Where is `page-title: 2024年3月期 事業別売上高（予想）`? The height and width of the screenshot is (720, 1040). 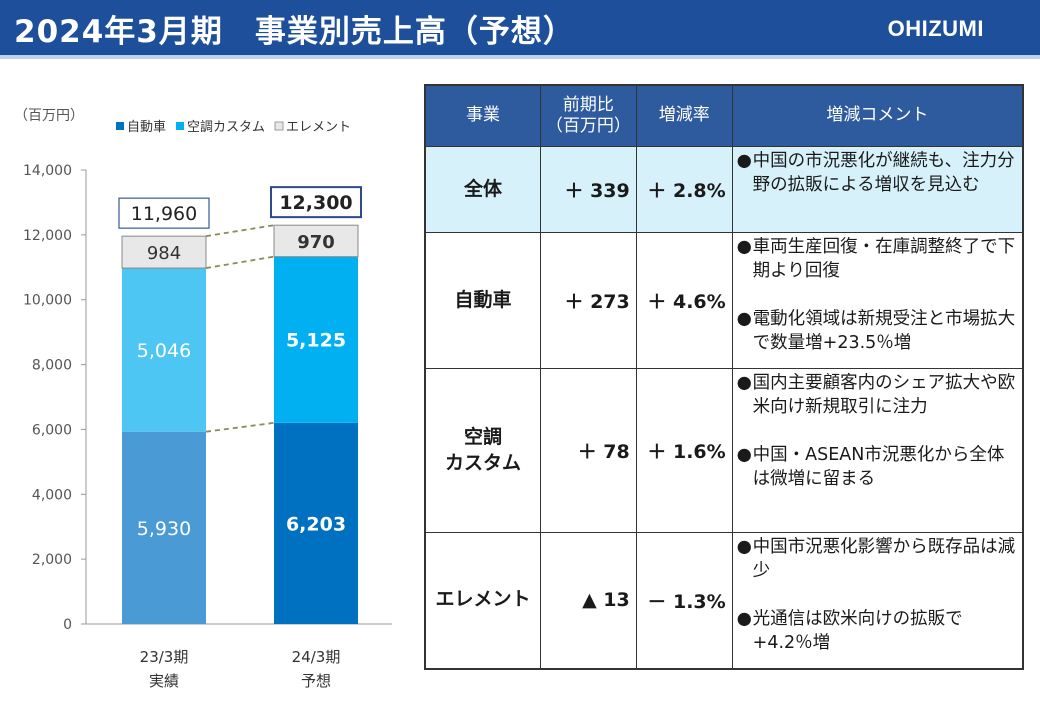
page-title: 2024年3月期 事業別売上高（予想） is located at coordinates (294, 32).